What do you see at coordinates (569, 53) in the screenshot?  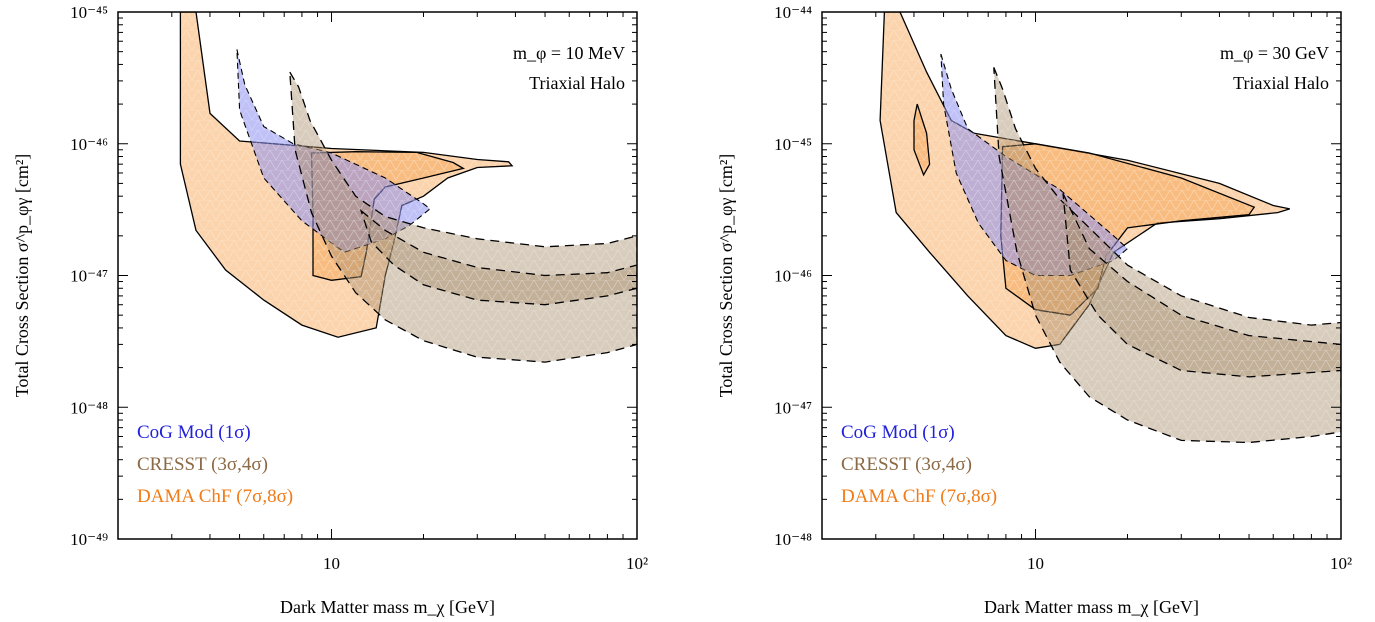 I see `annotation-line: m_φ = 10 MeV` at bounding box center [569, 53].